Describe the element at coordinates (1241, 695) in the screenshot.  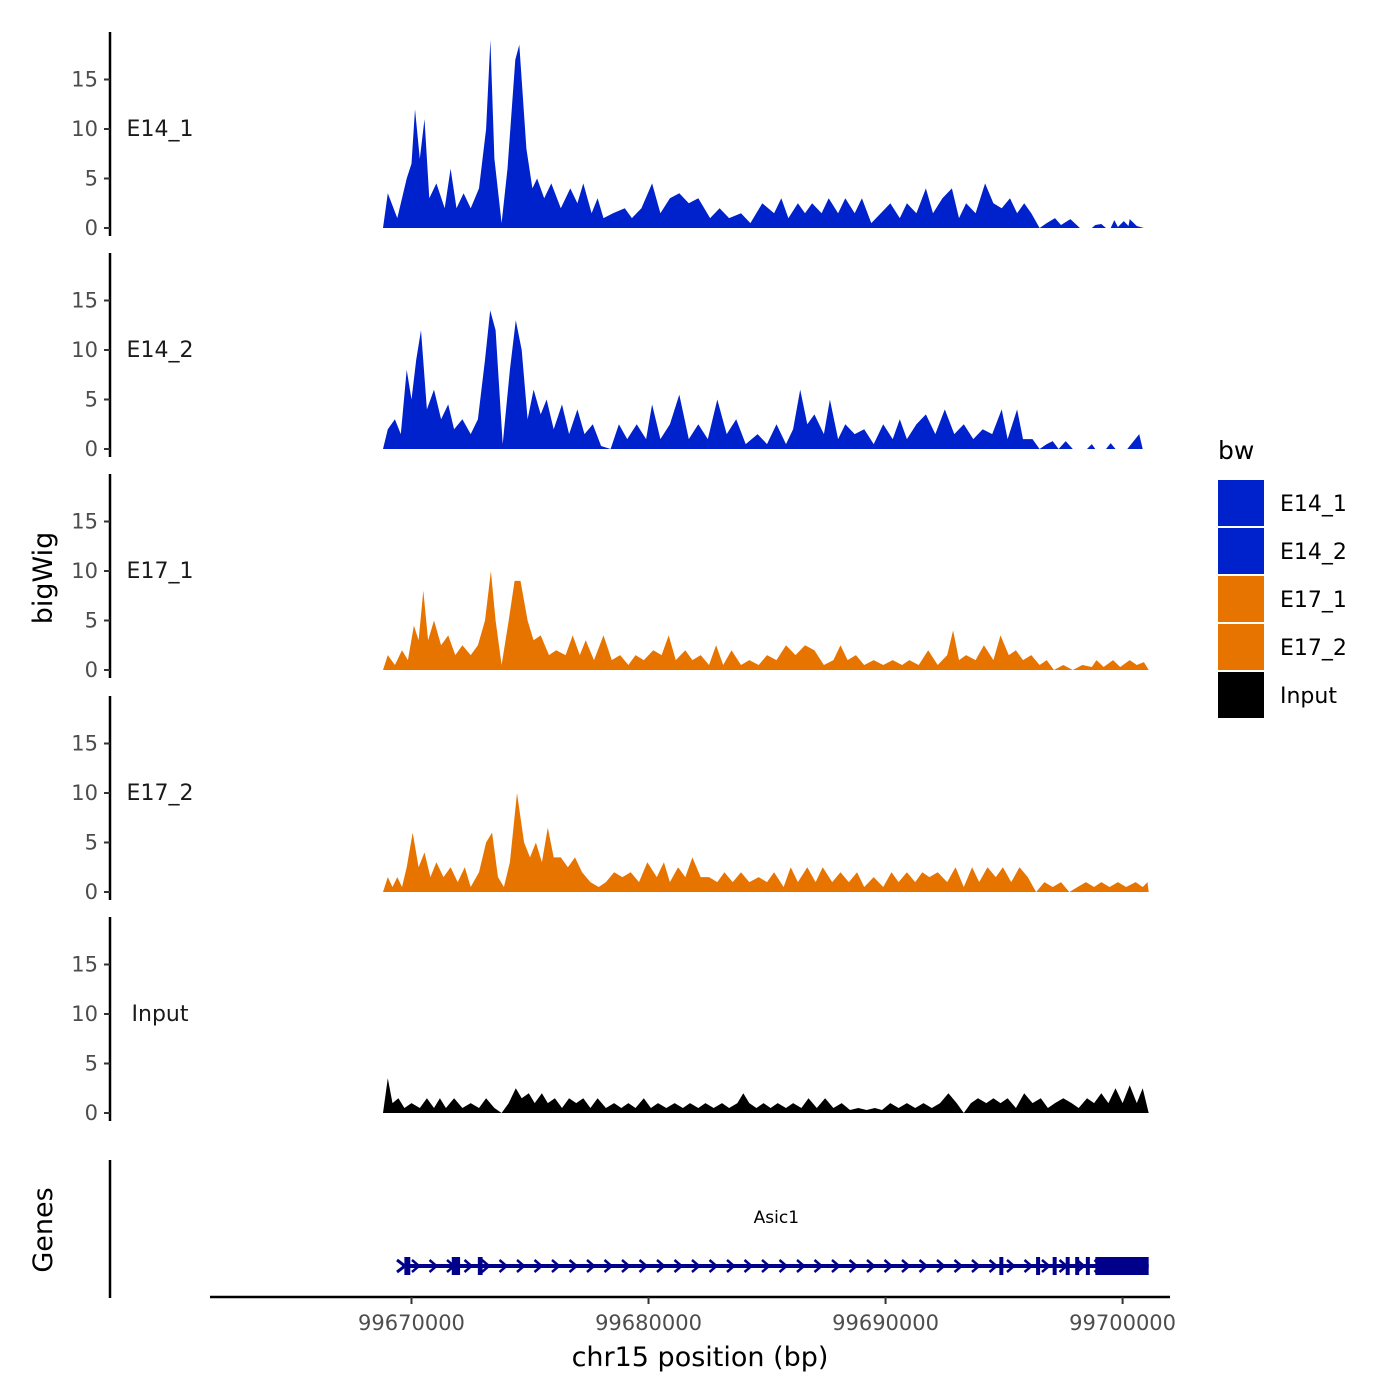
I see `legend-key-Input` at that location.